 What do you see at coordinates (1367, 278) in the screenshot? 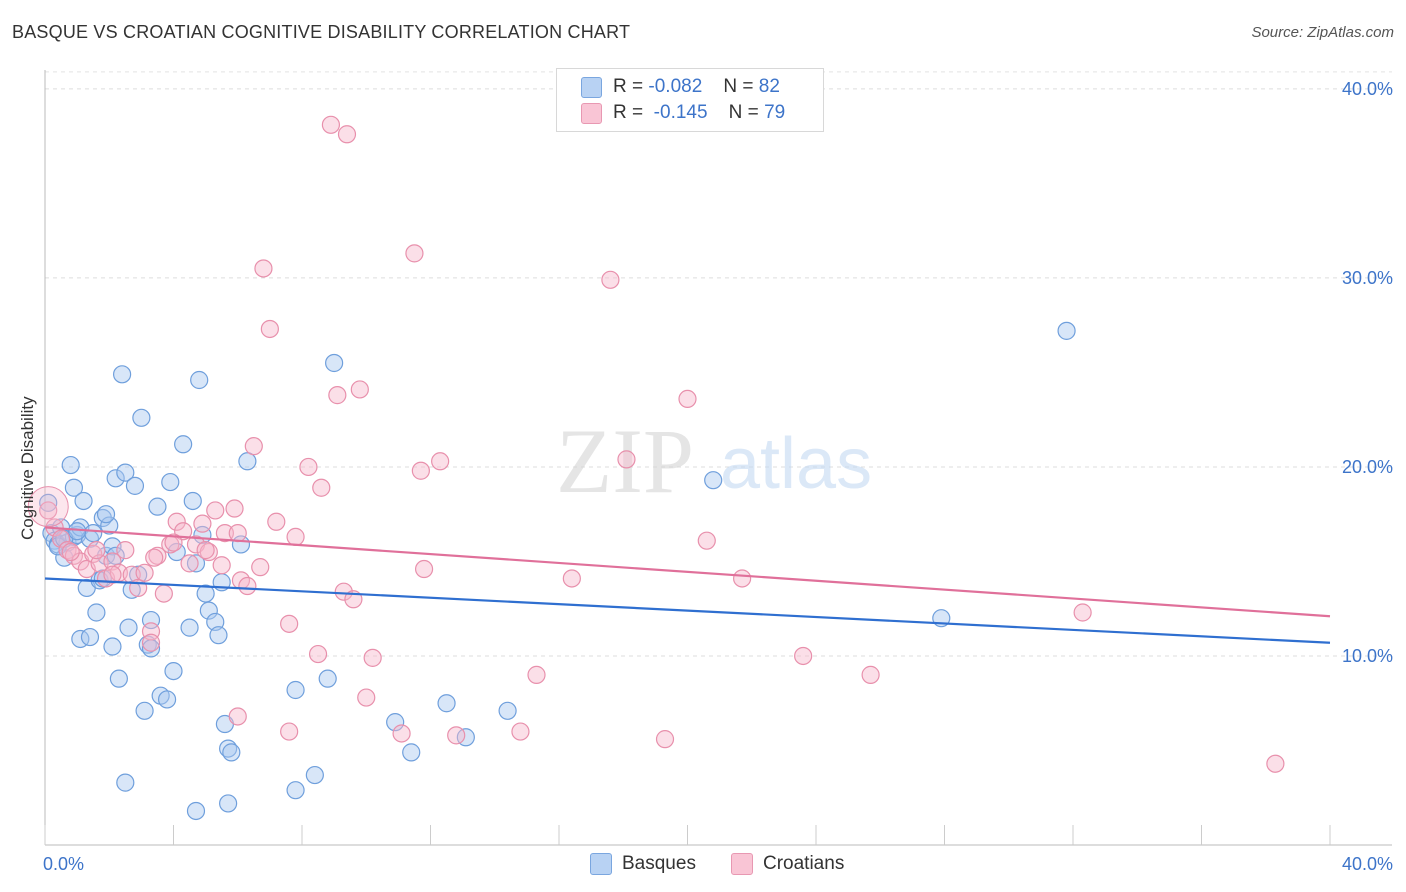
I see `y-tick-label: 30.0%` at bounding box center [1367, 278].